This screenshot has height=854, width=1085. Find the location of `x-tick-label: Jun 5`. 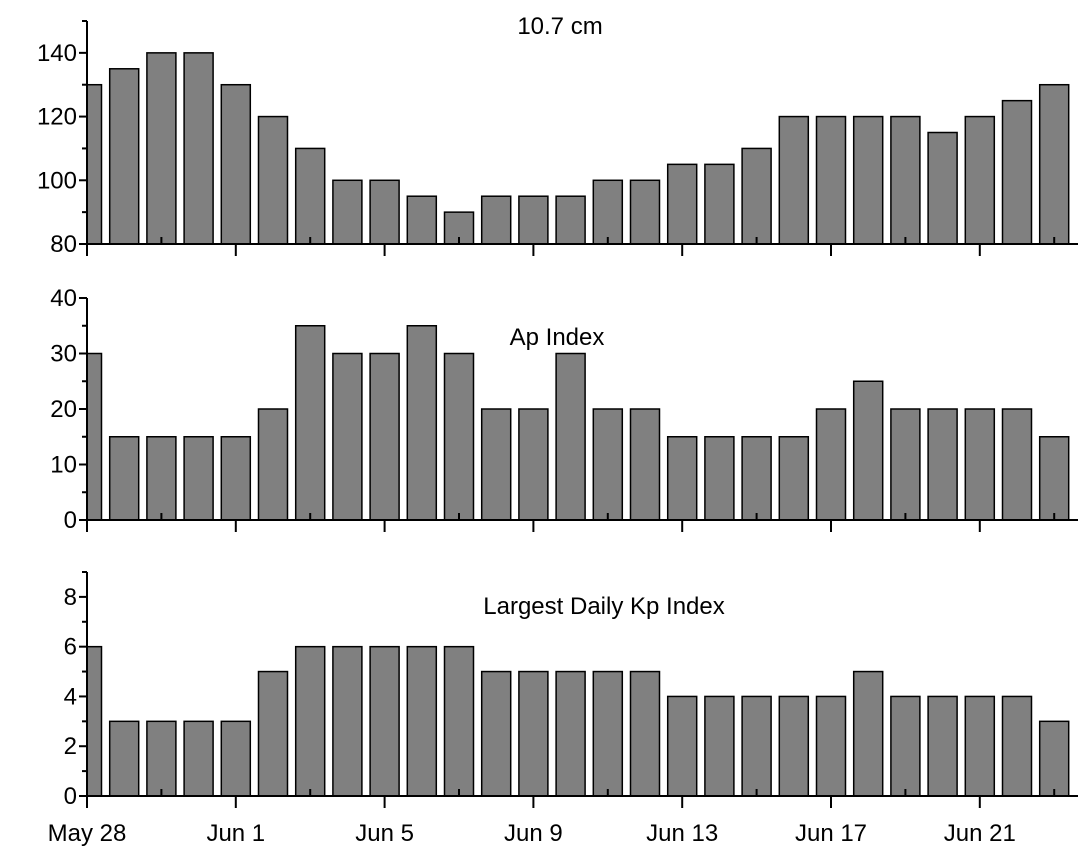

x-tick-label: Jun 5 is located at coordinates (384, 833).